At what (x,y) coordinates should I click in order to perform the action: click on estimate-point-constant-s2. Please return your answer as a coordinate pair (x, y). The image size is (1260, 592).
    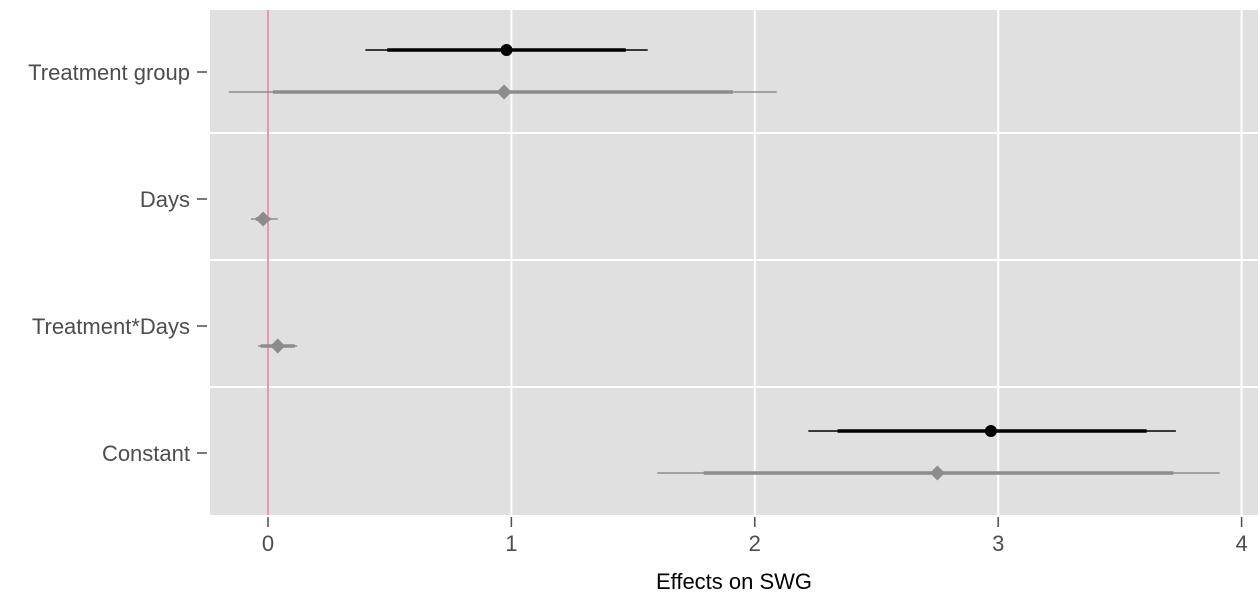
    Looking at the image, I should click on (937, 473).